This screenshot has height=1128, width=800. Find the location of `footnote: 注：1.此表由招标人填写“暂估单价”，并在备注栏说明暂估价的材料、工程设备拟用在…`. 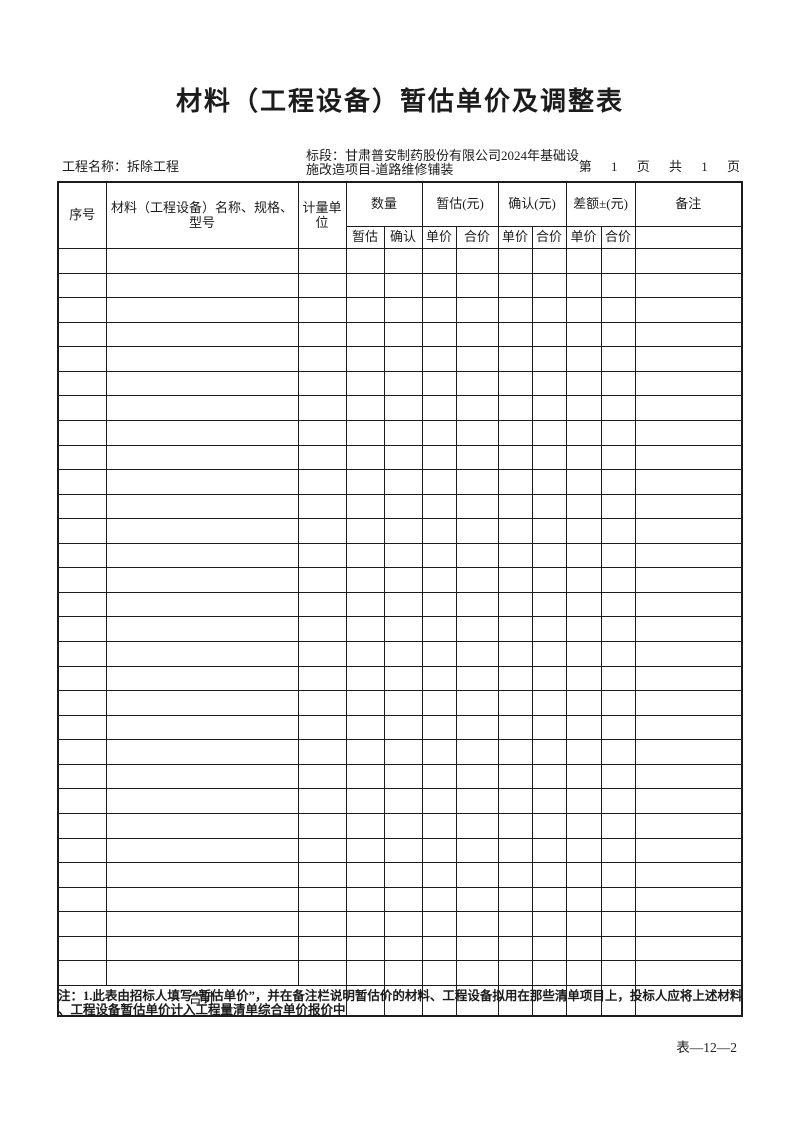

footnote: 注：1.此表由招标人填写“暂估单价”，并在备注栏说明暂估价的材料、工程设备拟用在… is located at coordinates (402, 1003).